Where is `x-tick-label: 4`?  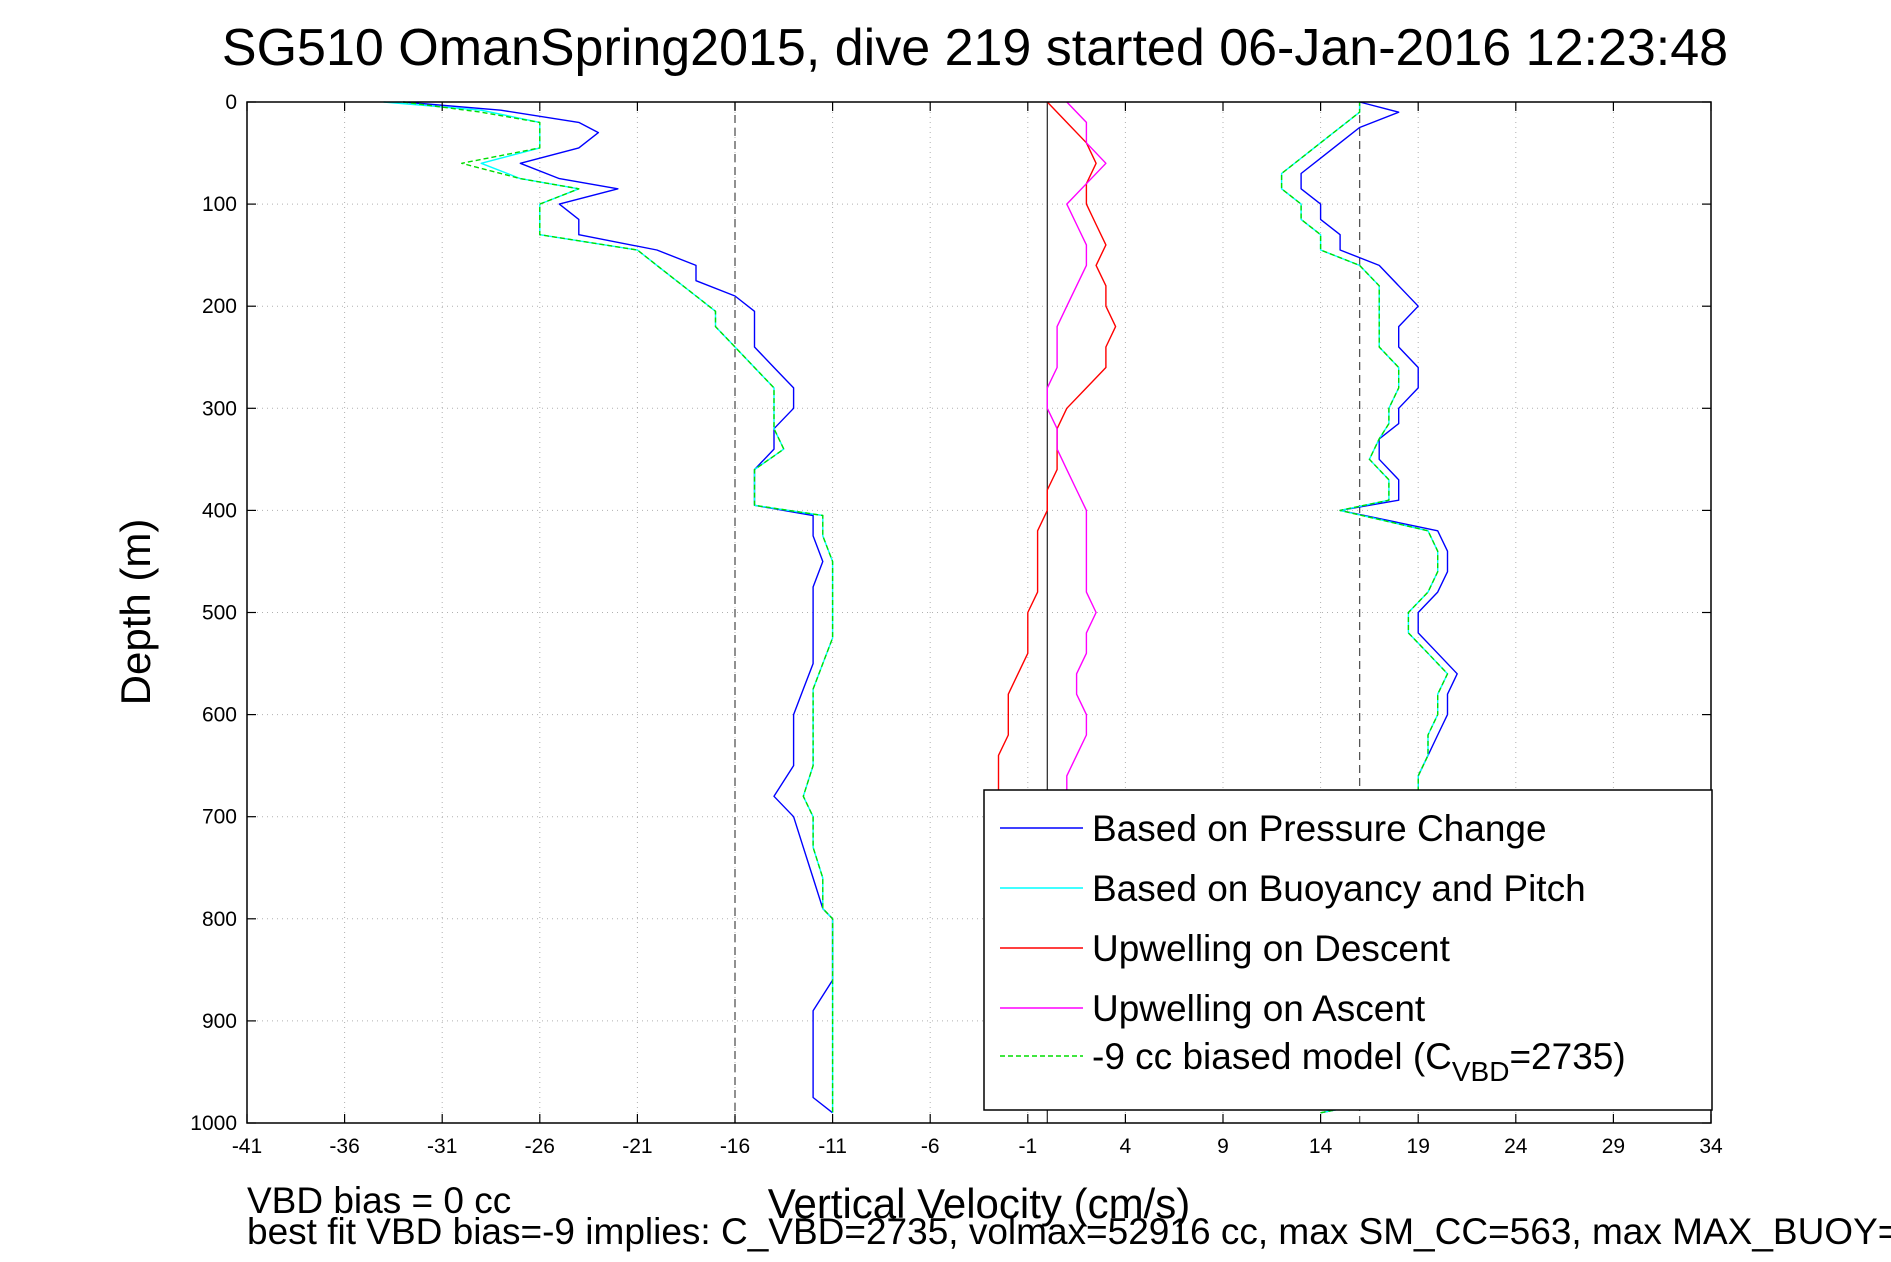
x-tick-label: 4 is located at coordinates (1126, 1146).